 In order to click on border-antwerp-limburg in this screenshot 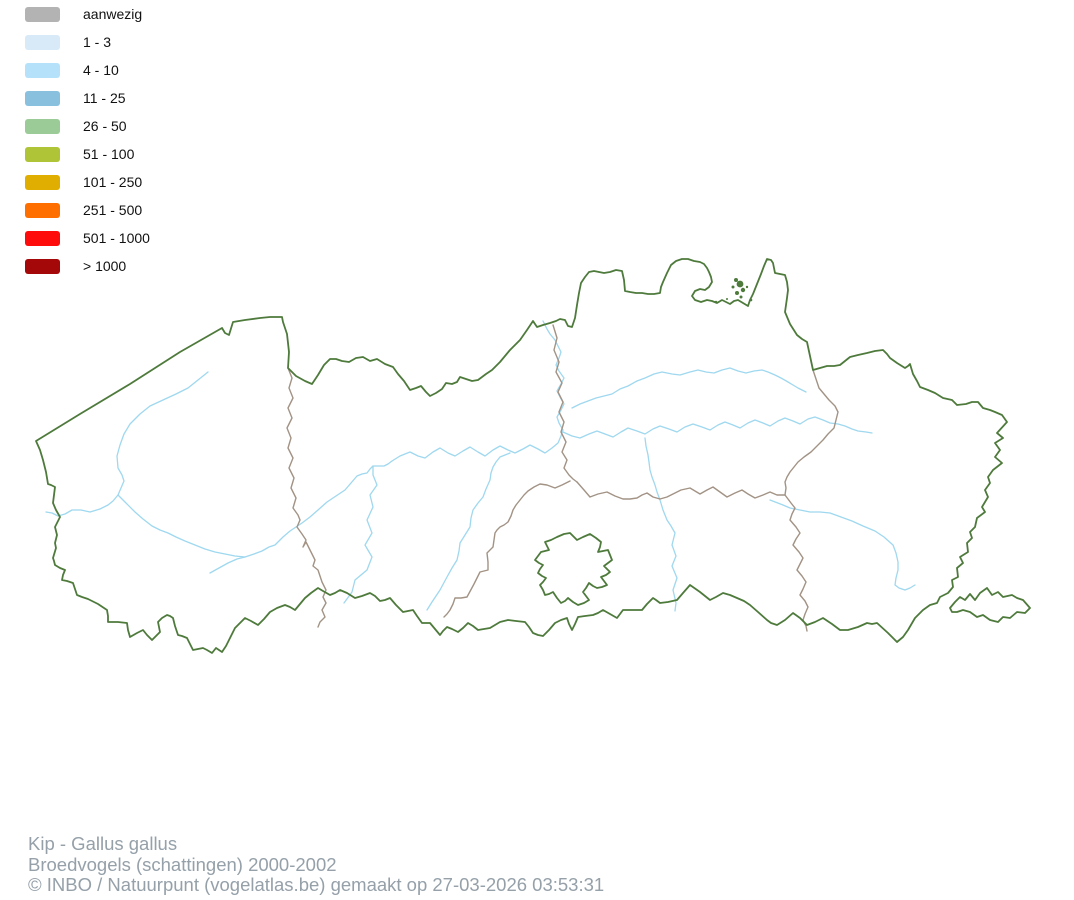, I will do `click(811, 432)`.